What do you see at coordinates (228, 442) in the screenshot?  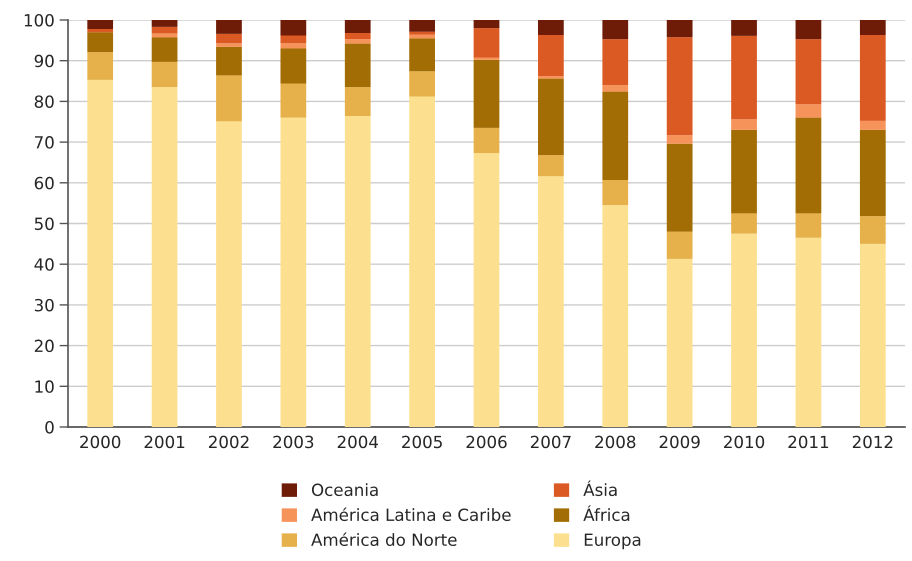 I see `x-tick-label: 2002` at bounding box center [228, 442].